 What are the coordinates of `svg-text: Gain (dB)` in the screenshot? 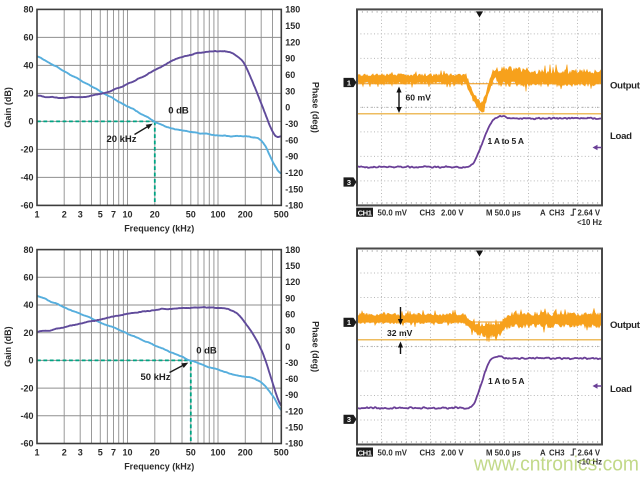 It's located at (8, 346).